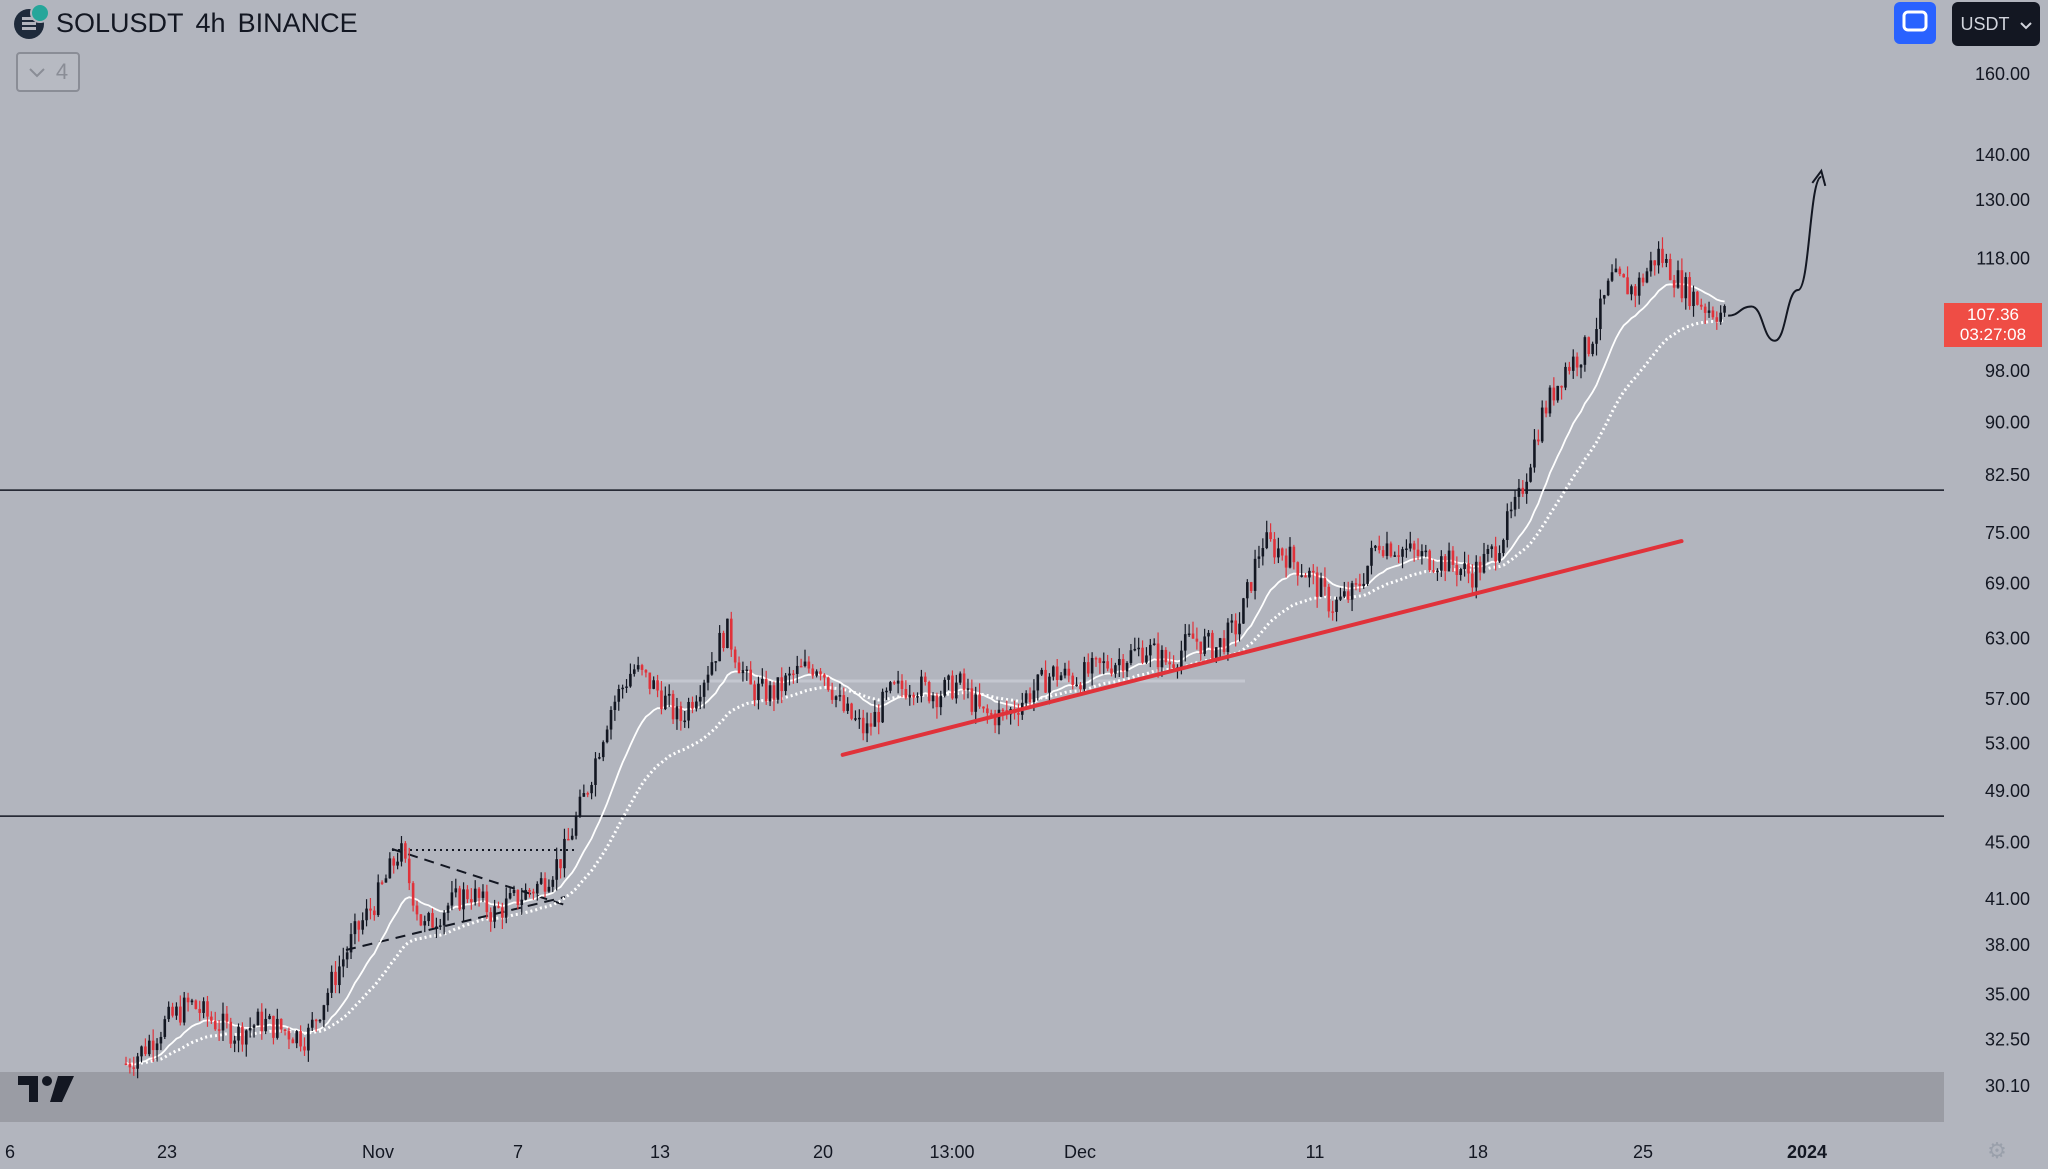  I want to click on symbol-name: SOLUSDT, so click(120, 23).